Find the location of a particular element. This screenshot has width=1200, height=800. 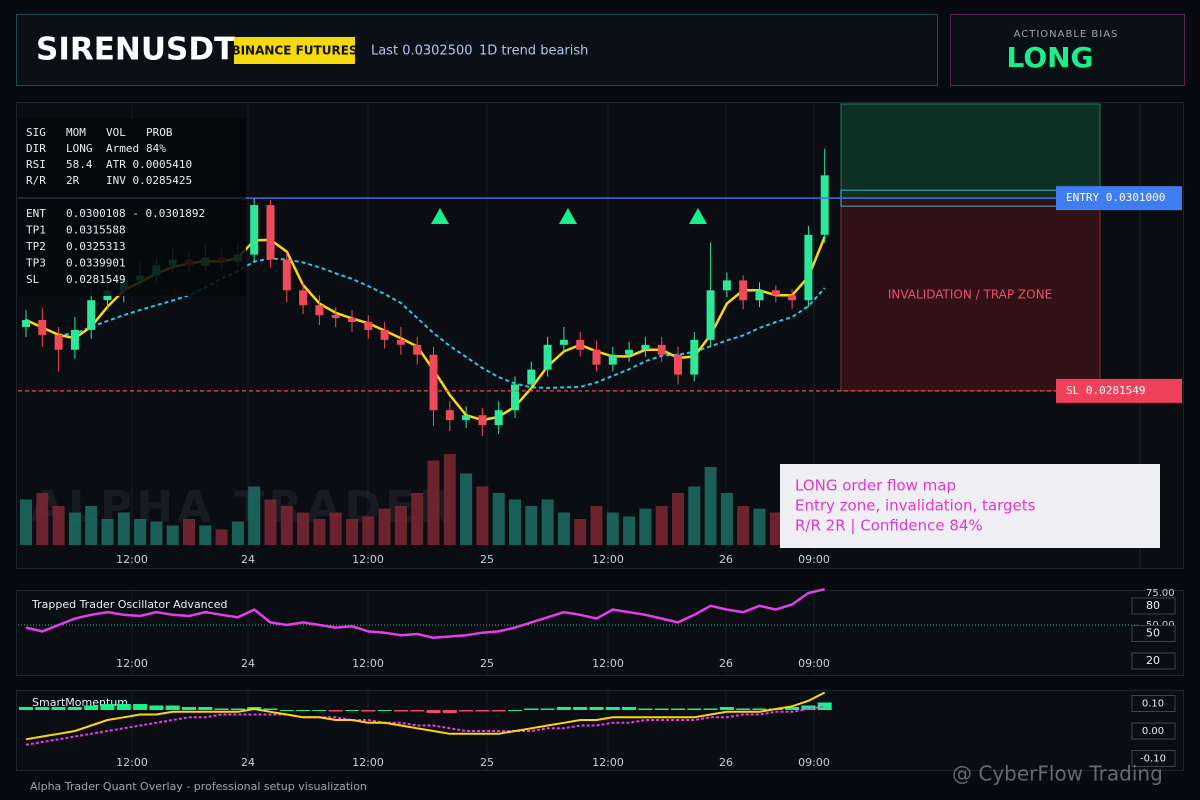

zone-label: INVALIDATION / TRAP ZONE is located at coordinates (970, 295).